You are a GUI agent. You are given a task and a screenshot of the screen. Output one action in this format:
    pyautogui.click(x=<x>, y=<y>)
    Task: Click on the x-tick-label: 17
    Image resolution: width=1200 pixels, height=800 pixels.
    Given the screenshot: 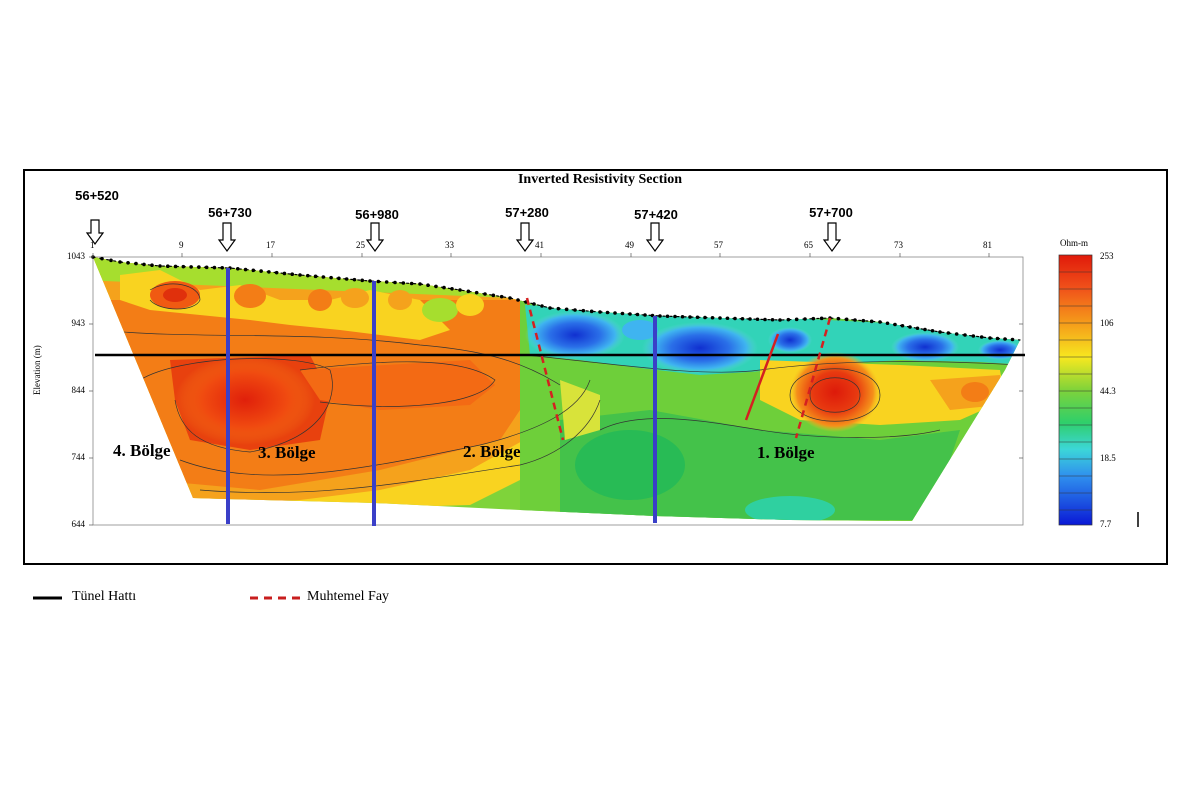 What is the action you would take?
    pyautogui.click(x=270, y=245)
    